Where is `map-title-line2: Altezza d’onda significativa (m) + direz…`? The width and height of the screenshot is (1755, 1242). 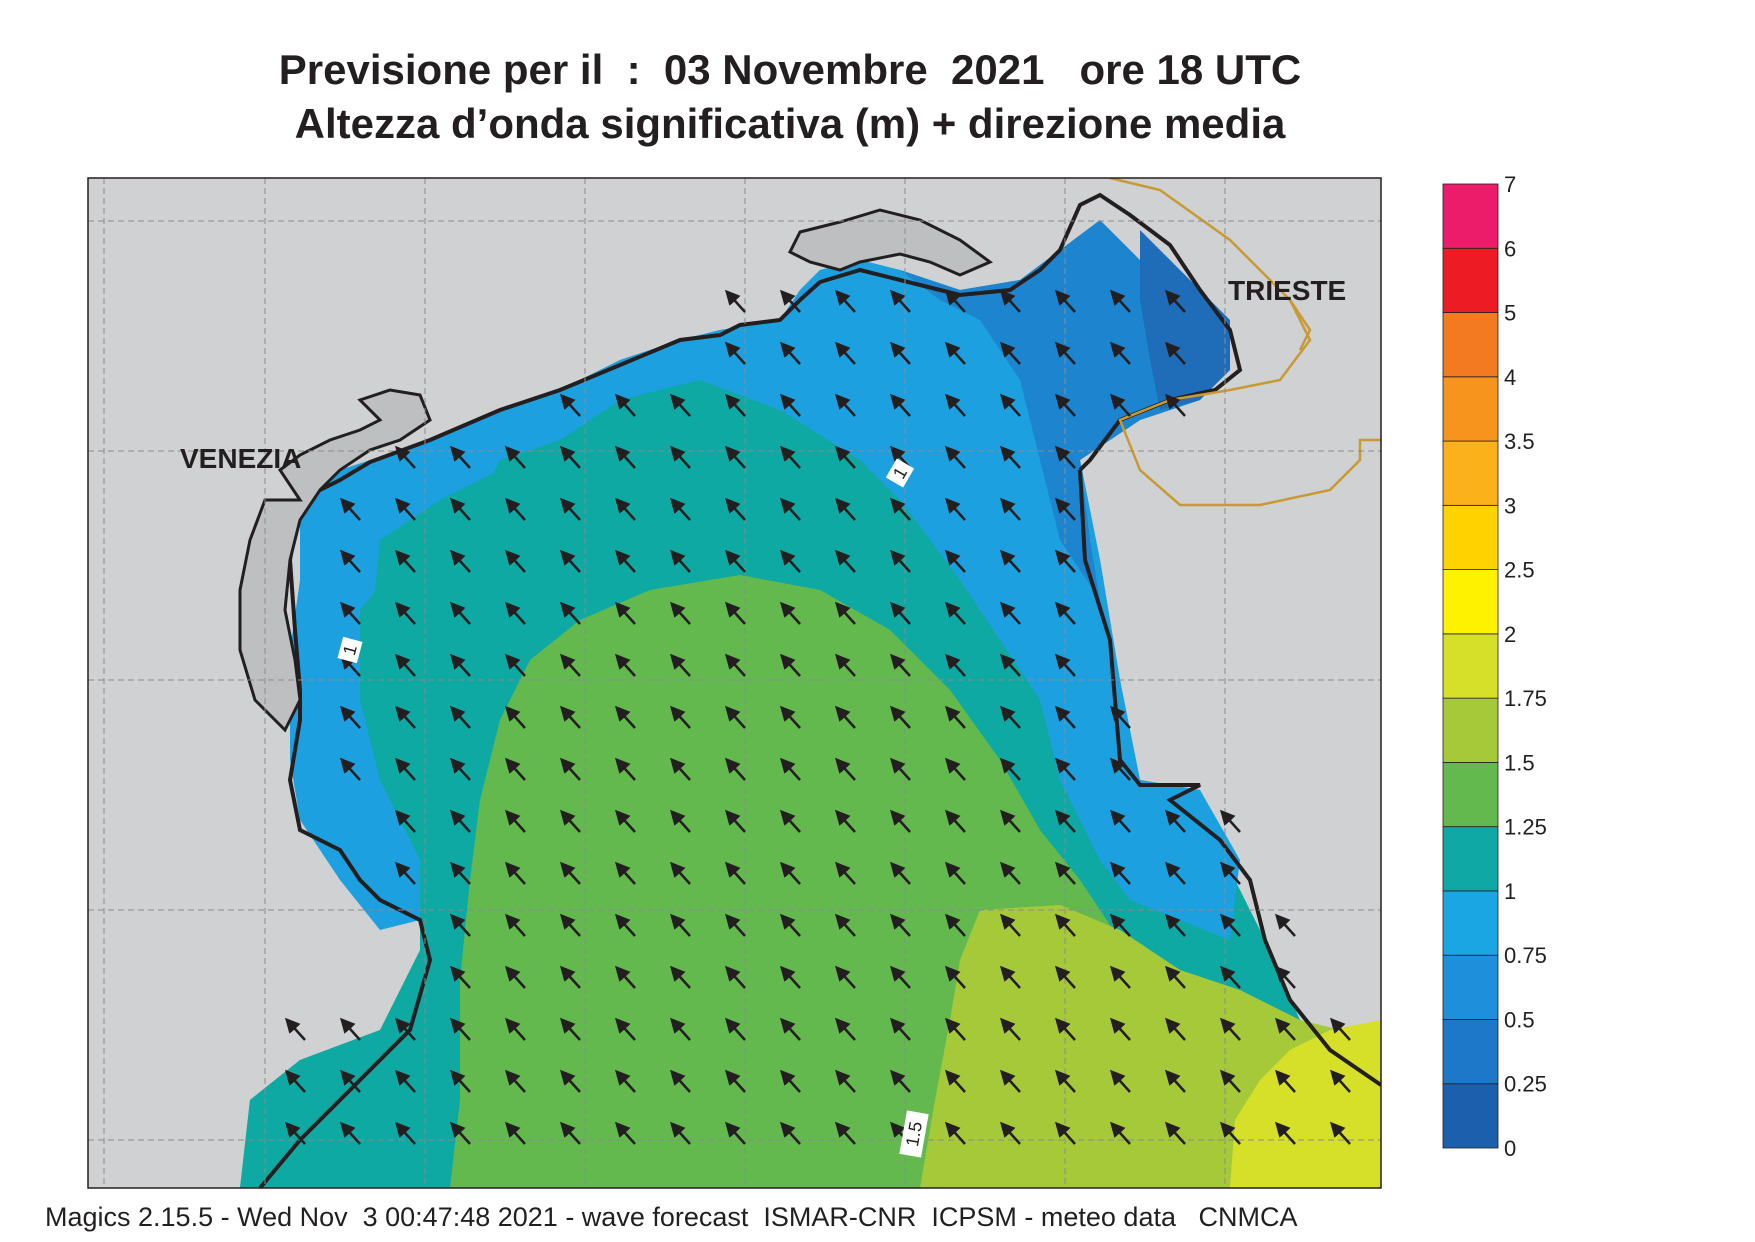
map-title-line2: Altezza d’onda significativa (m) + direz… is located at coordinates (790, 123).